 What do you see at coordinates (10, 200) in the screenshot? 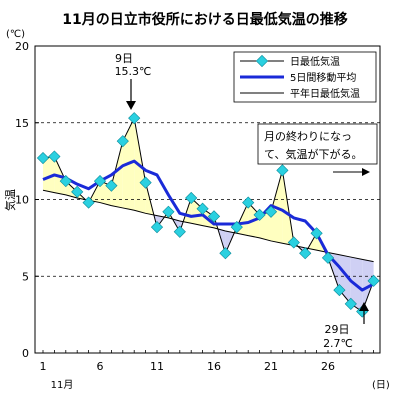
I see `y-axis-label: 気温` at bounding box center [10, 200].